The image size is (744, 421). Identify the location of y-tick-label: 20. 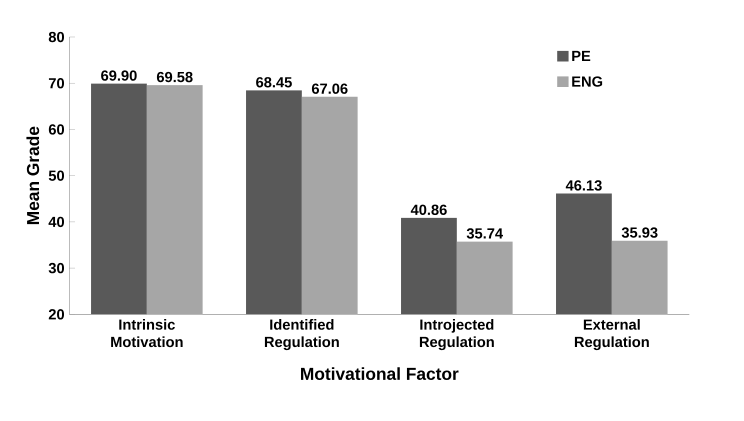
(56, 314).